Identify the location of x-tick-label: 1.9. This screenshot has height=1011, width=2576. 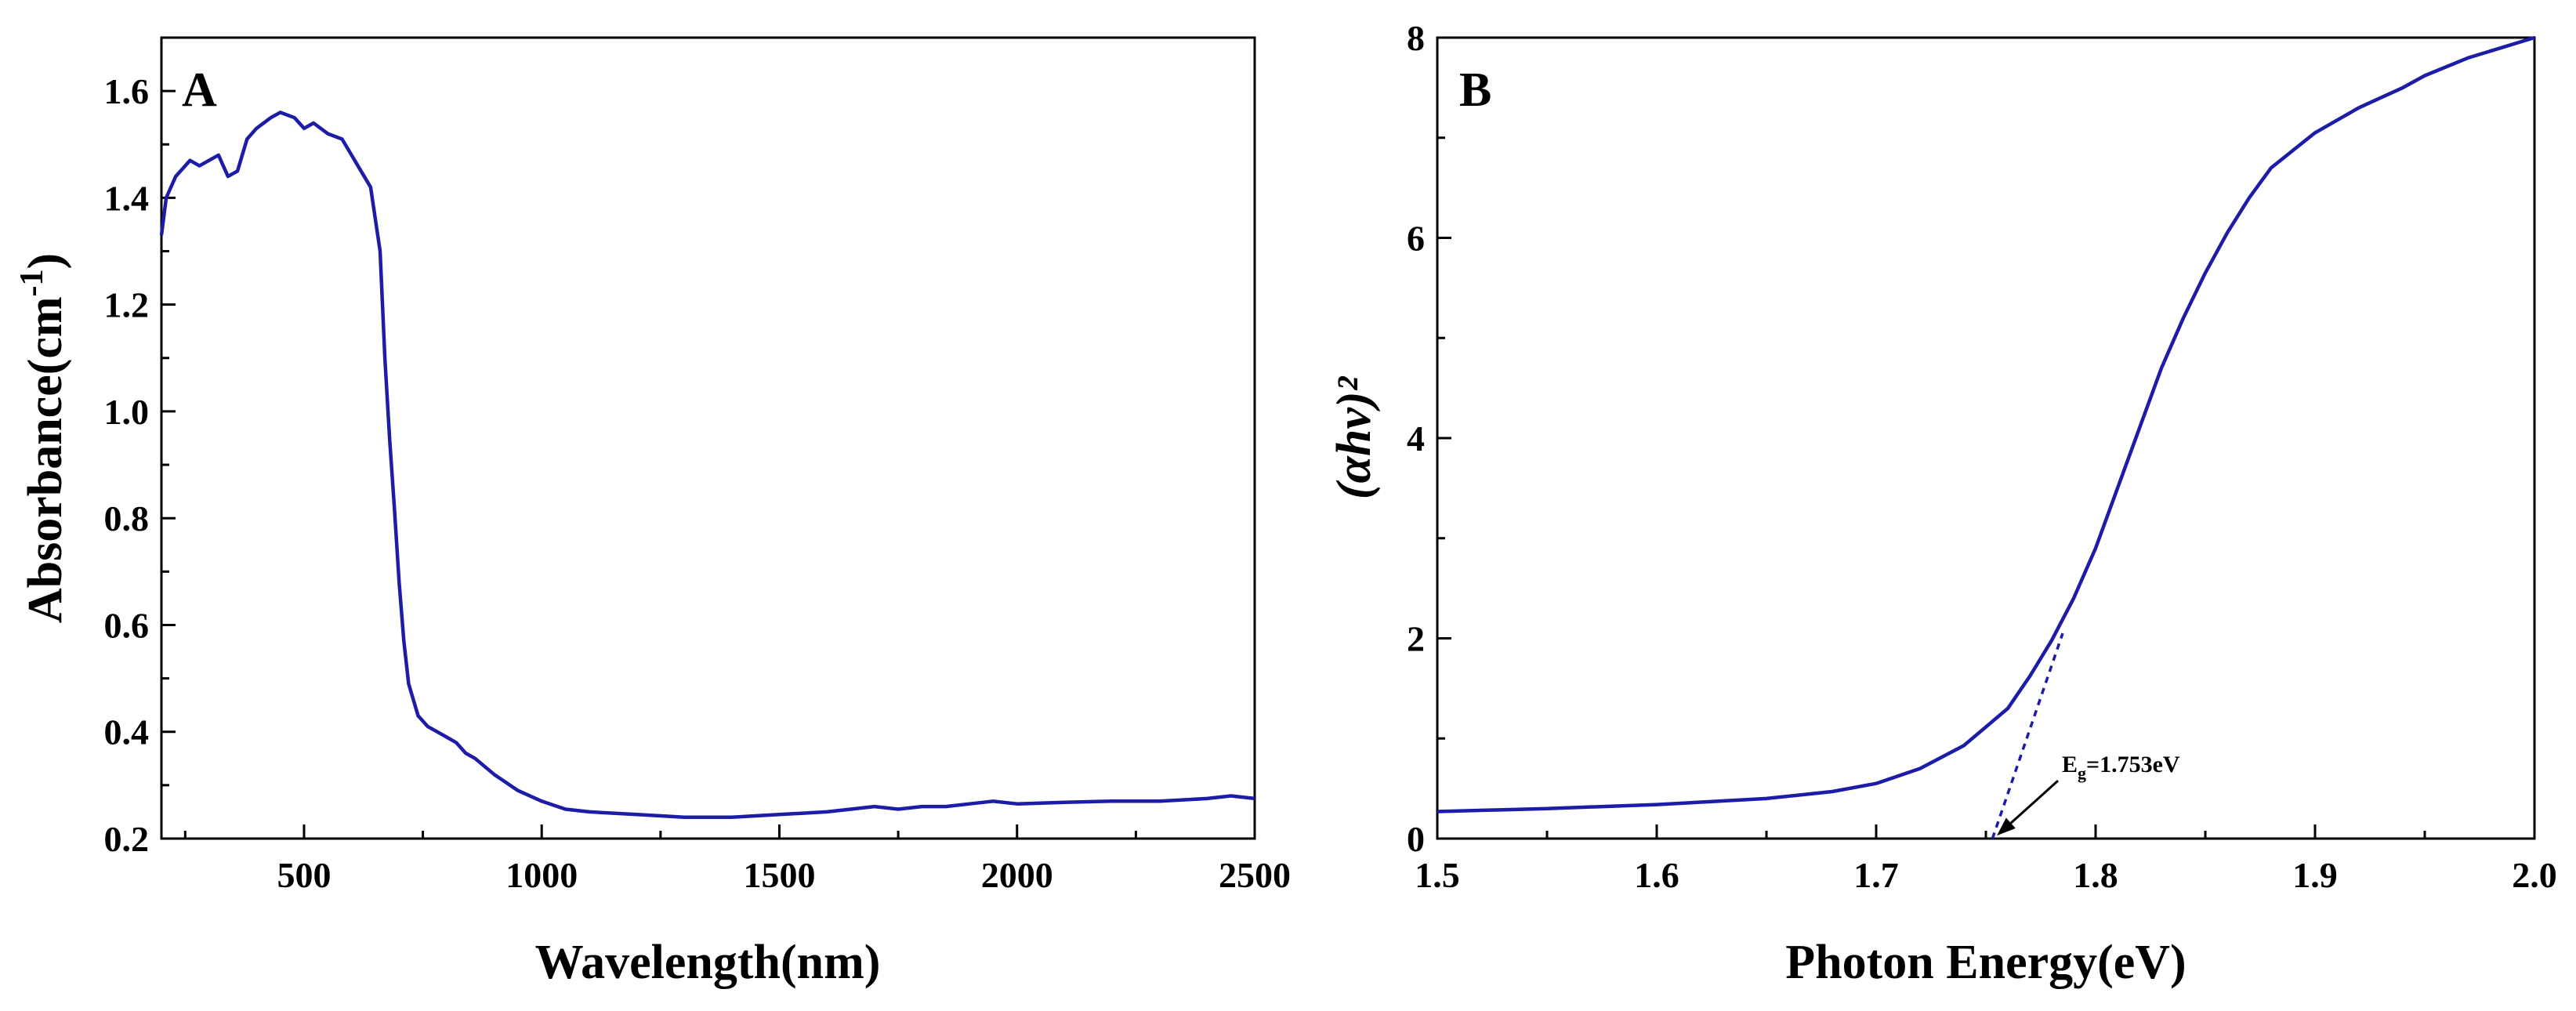
(2315, 875).